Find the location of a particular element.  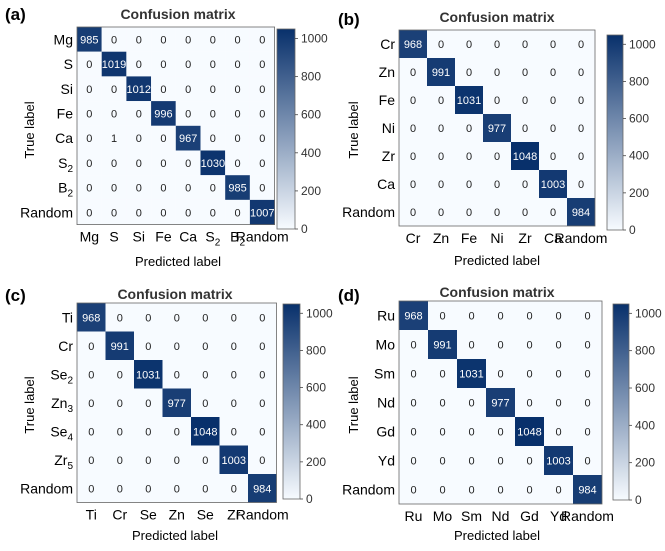

row-tick-label: Fe is located at coordinates (65, 113).